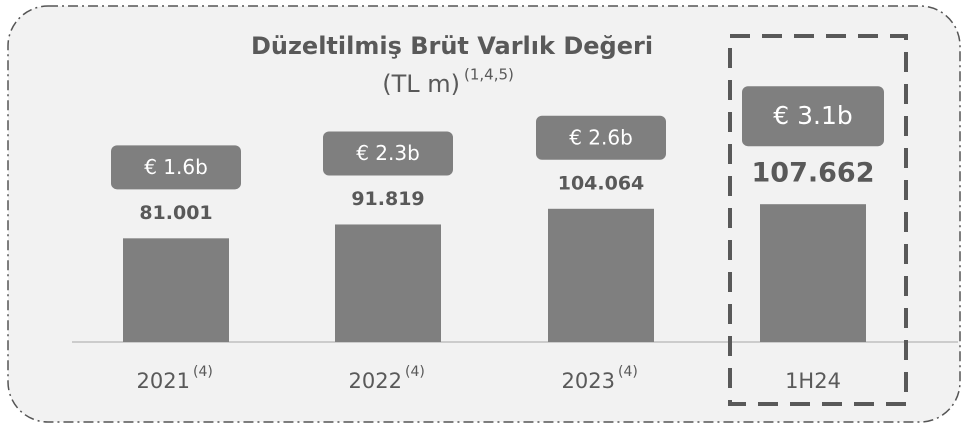 The height and width of the screenshot is (429, 968). What do you see at coordinates (813, 173) in the screenshot?
I see `value-label: 107.662` at bounding box center [813, 173].